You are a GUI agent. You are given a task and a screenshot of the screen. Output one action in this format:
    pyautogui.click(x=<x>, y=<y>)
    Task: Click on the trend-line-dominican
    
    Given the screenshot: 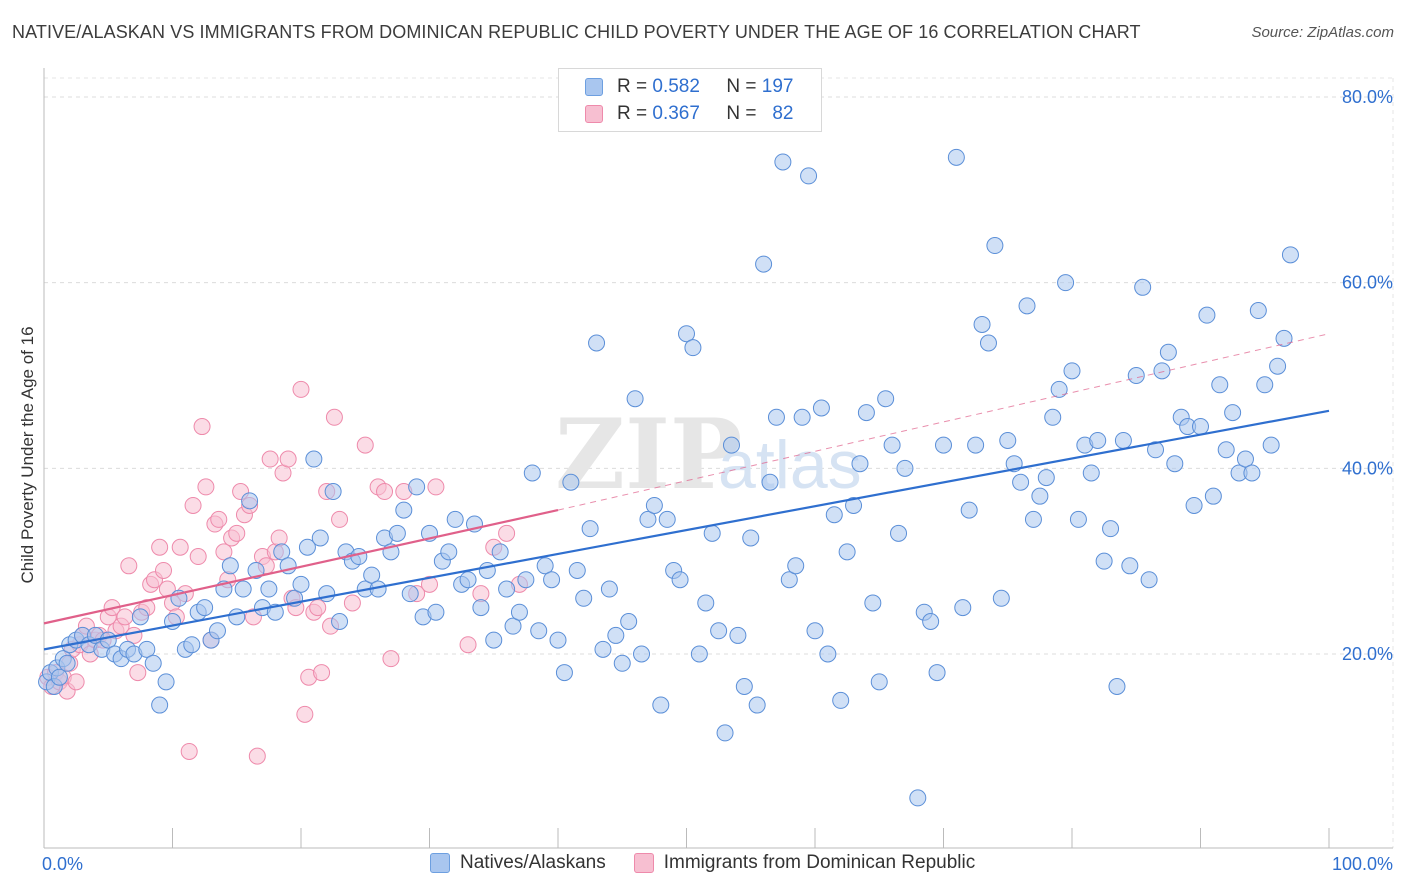 What is the action you would take?
    pyautogui.click(x=301, y=567)
    